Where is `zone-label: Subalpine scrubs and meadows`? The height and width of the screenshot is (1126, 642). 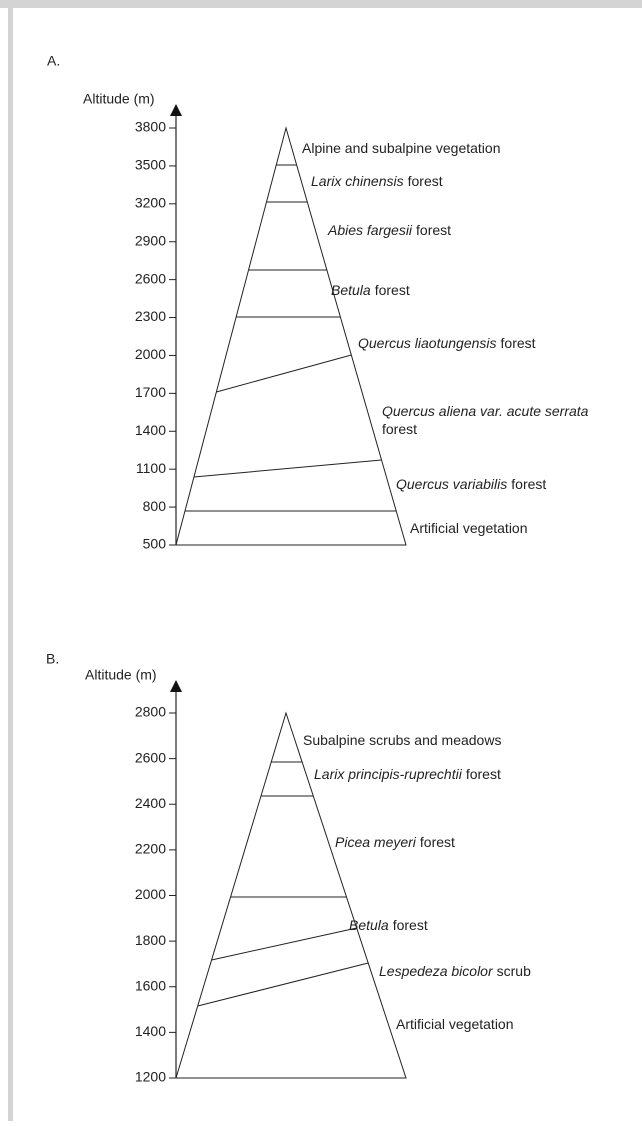
zone-label: Subalpine scrubs and meadows is located at coordinates (402, 740).